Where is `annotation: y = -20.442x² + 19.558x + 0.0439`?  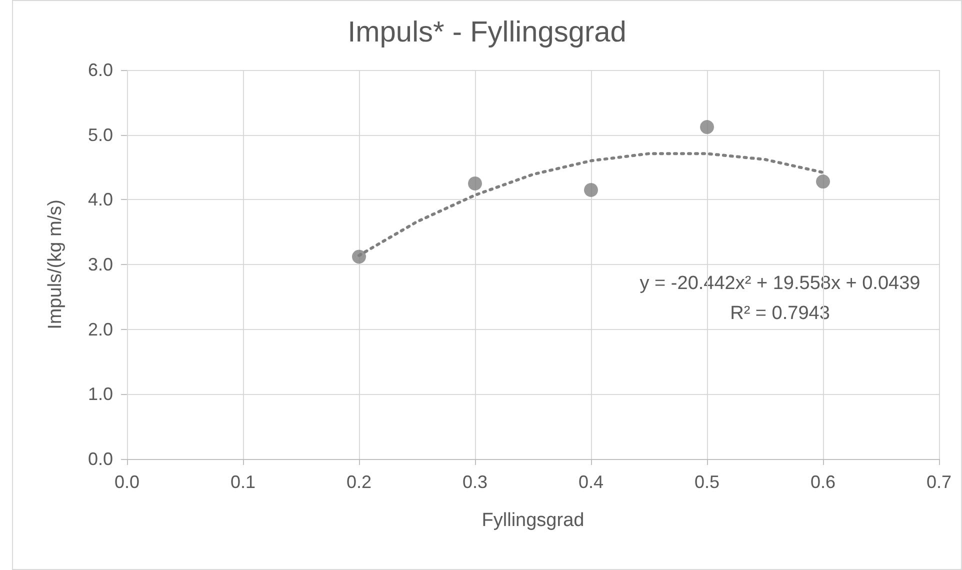 annotation: y = -20.442x² + 19.558x + 0.0439 is located at coordinates (780, 283).